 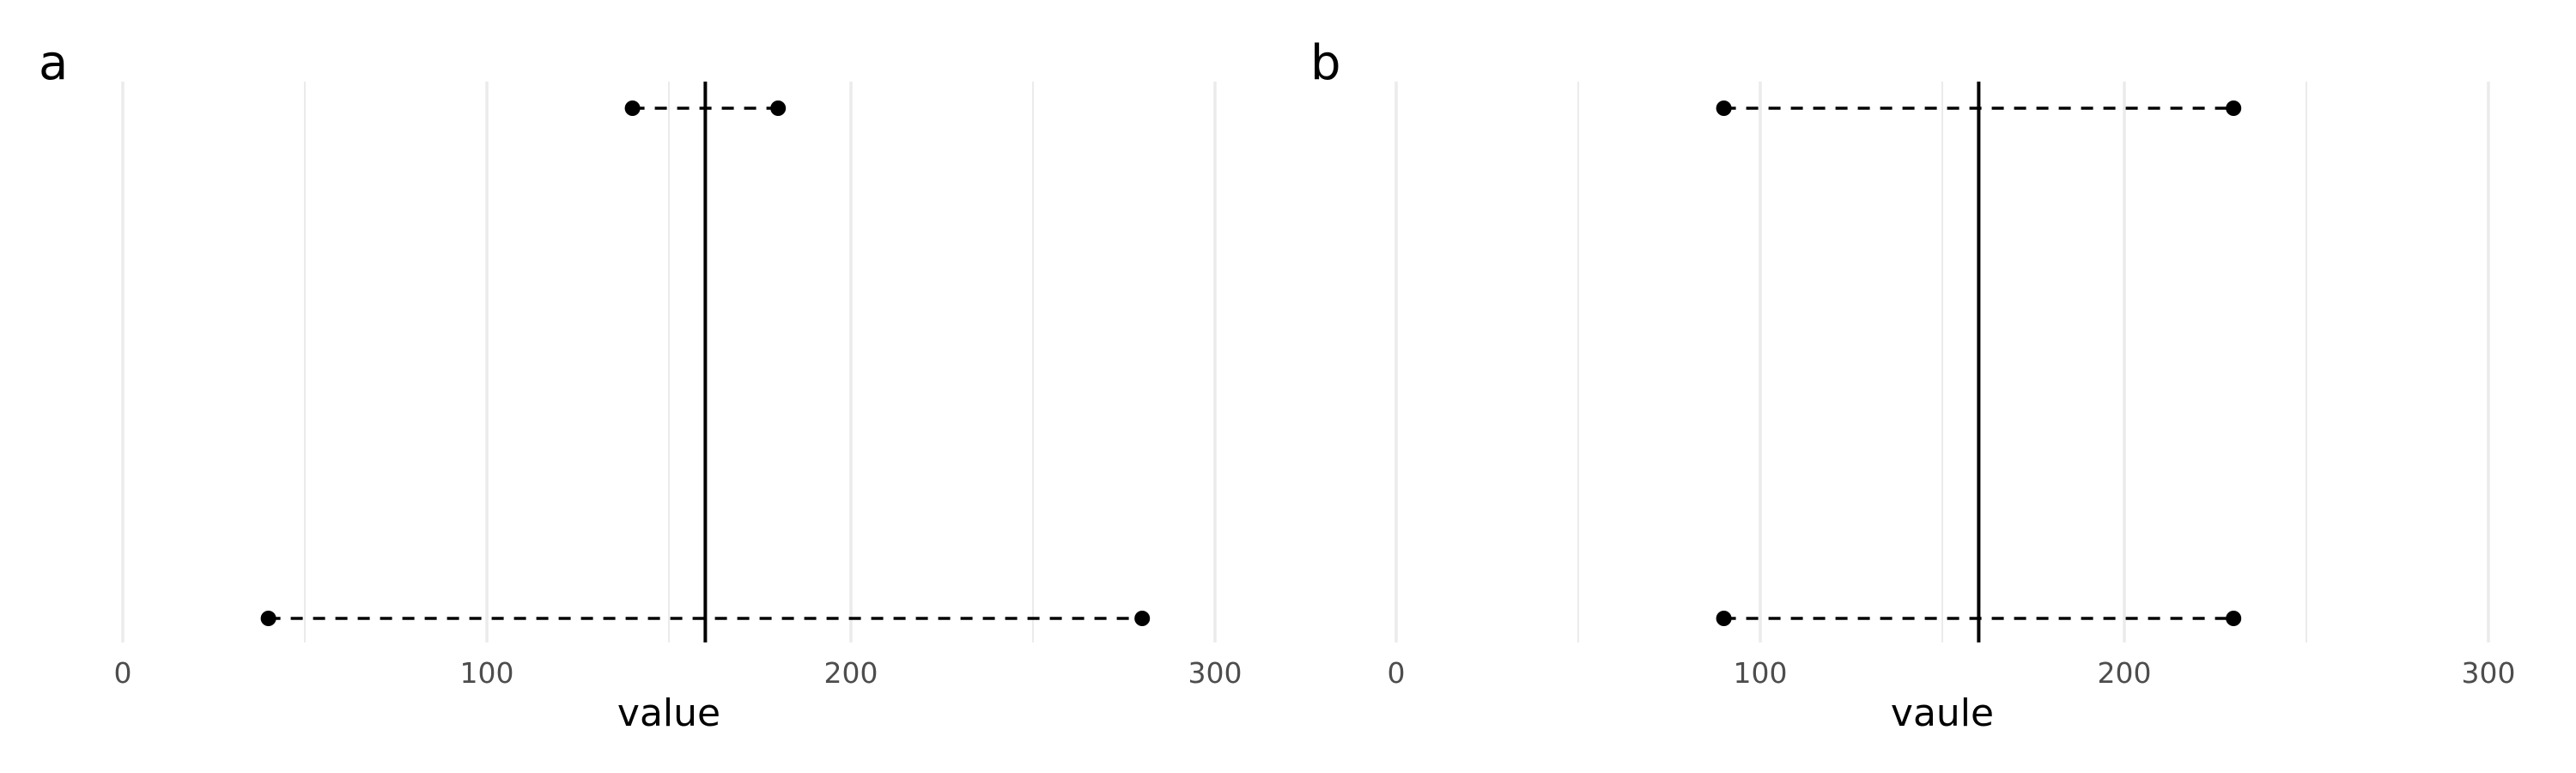 What do you see at coordinates (53, 63) in the screenshot?
I see `panel-tag: a` at bounding box center [53, 63].